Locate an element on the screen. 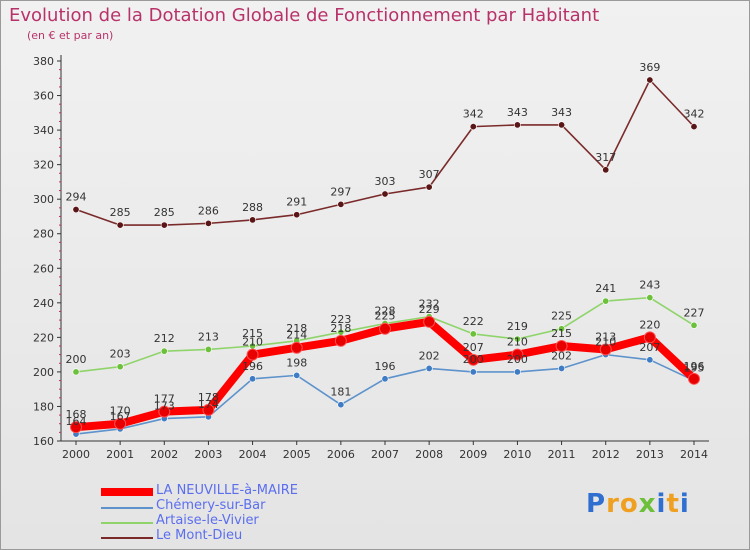 The height and width of the screenshot is (550, 750). logo-letter: P is located at coordinates (596, 504).